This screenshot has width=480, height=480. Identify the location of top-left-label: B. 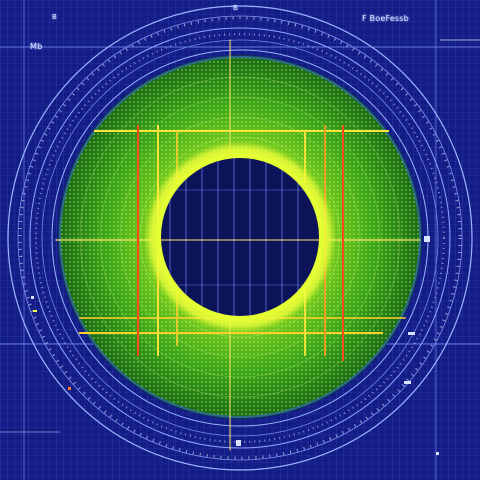
(55, 17).